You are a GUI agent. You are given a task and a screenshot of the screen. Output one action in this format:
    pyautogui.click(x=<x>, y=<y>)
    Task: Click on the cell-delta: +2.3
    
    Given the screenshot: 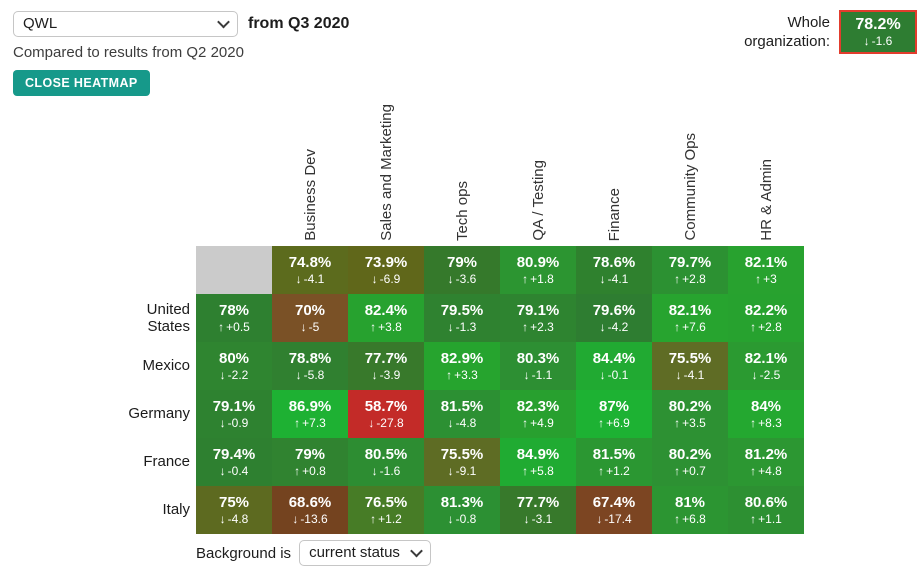 What is the action you would take?
    pyautogui.click(x=542, y=326)
    